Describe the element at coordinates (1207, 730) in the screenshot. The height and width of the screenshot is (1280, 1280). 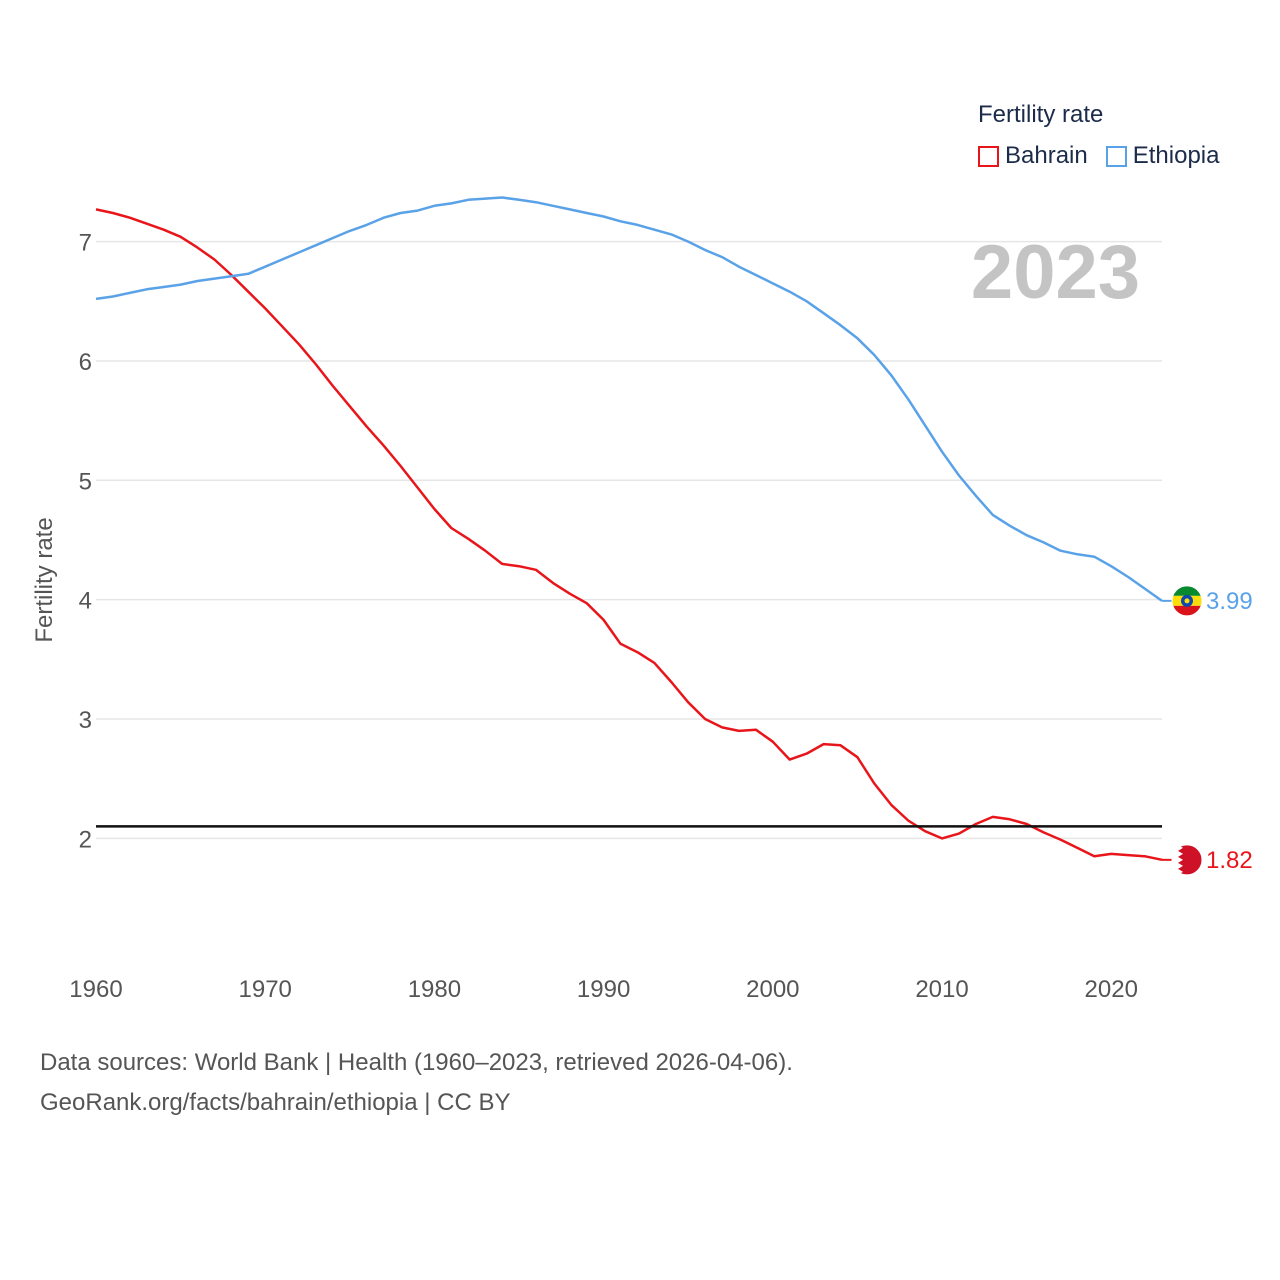
I see `end-markers: 1.82 3.99` at that location.